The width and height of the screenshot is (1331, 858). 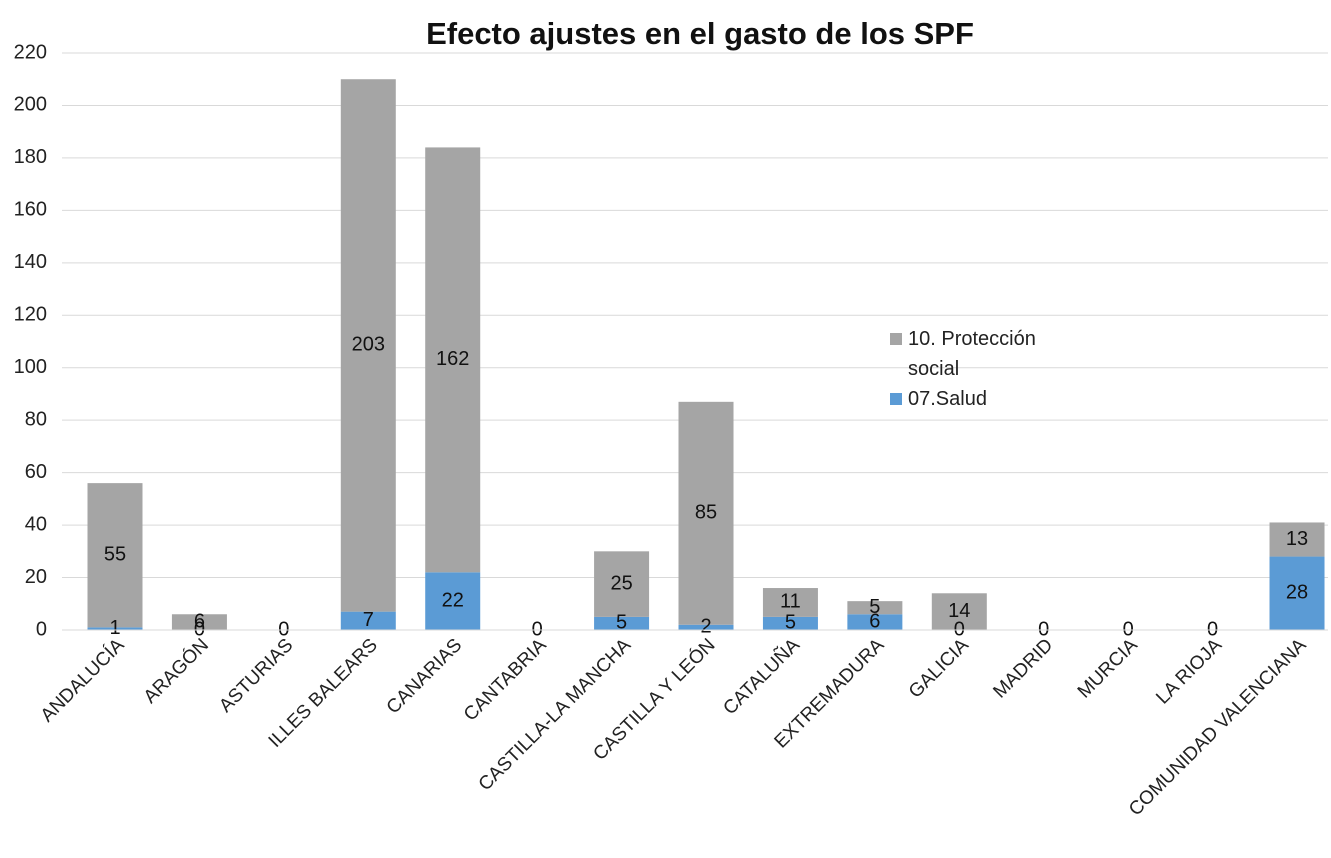 I want to click on y-tick-label: 220, so click(x=30, y=52).